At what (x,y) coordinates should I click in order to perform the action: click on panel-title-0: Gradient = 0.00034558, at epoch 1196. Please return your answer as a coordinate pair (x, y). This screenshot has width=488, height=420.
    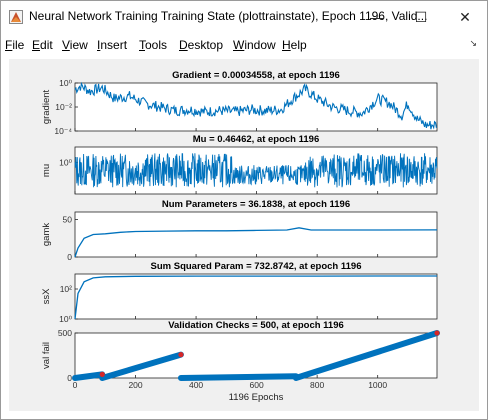
    Looking at the image, I should click on (256, 75).